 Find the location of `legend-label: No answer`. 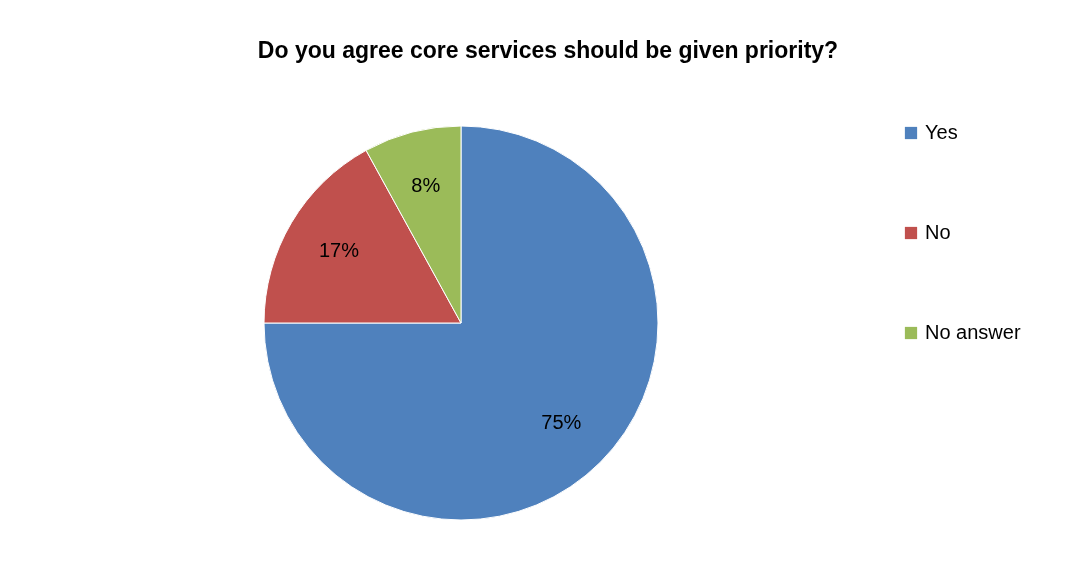

legend-label: No answer is located at coordinates (973, 332).